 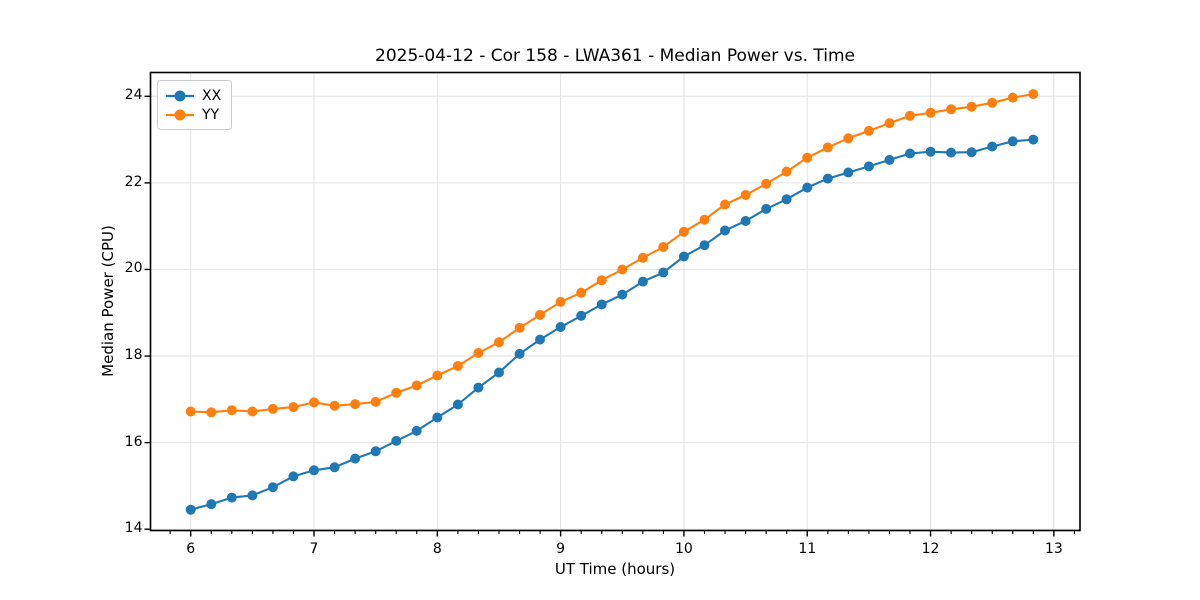 What do you see at coordinates (133, 528) in the screenshot?
I see `y-tick-label: 14` at bounding box center [133, 528].